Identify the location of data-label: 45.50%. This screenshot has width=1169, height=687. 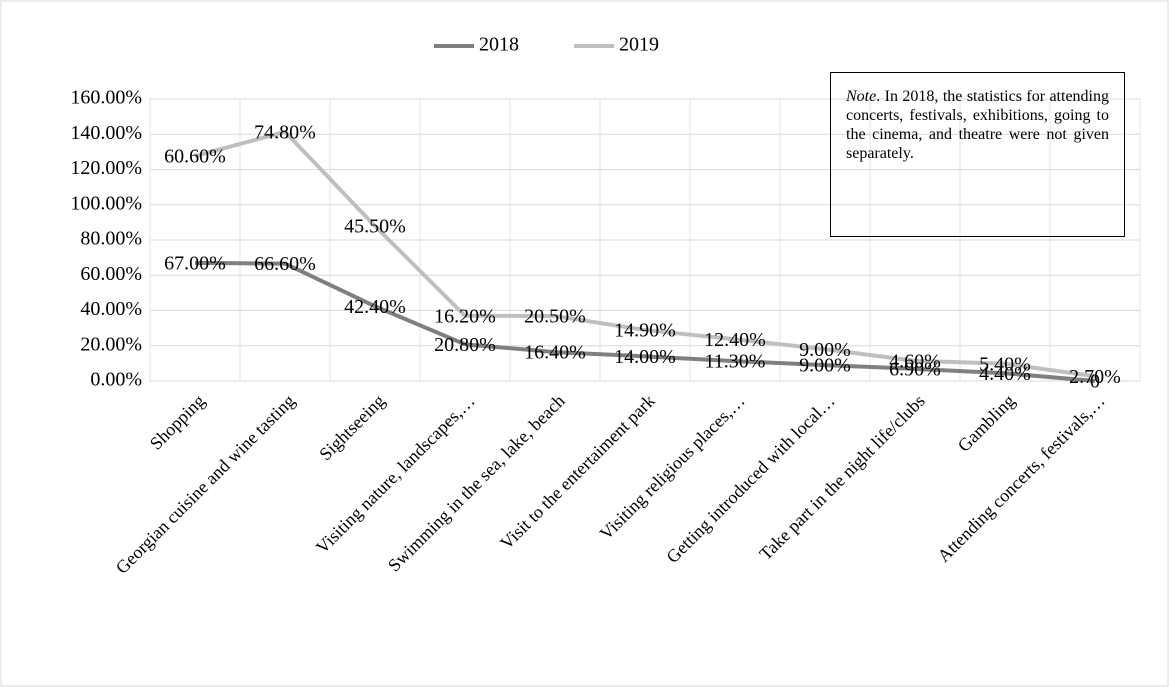
(375, 227).